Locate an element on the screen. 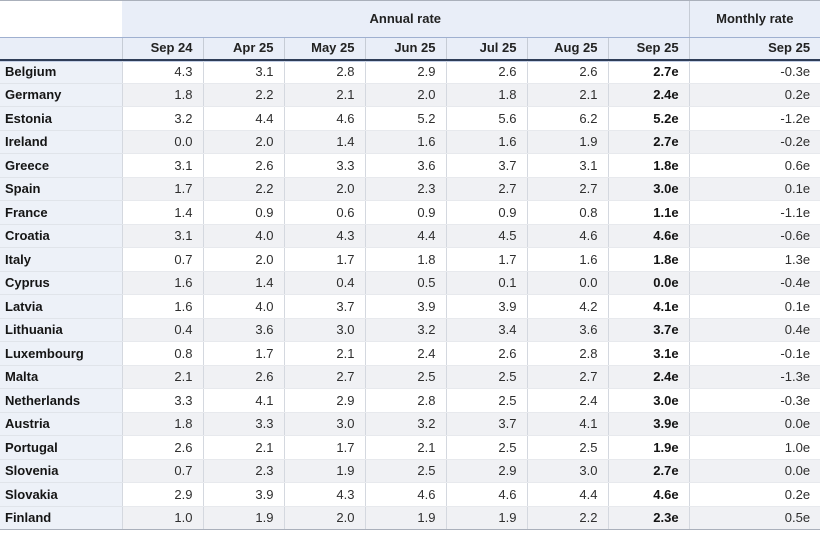 Image resolution: width=820 pixels, height=553 pixels. monthly-value-cell: 1.3e is located at coordinates (754, 259).